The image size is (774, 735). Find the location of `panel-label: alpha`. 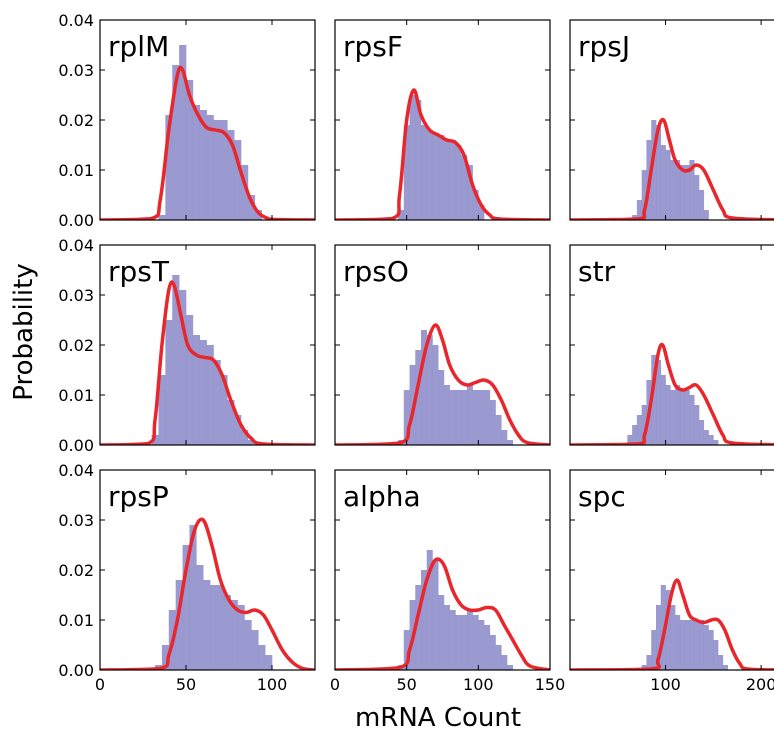

panel-label: alpha is located at coordinates (382, 496).